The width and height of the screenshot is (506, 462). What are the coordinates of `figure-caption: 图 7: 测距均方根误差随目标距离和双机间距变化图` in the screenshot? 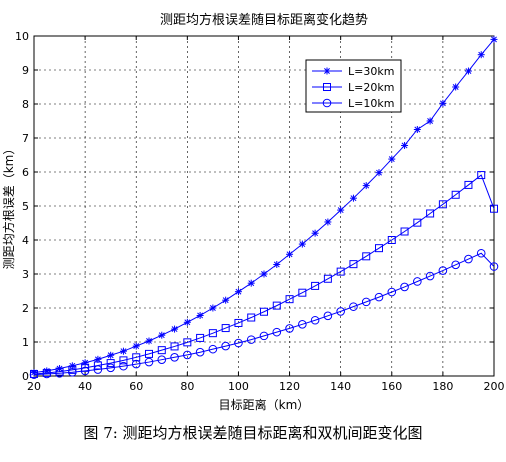 It's located at (253, 433).